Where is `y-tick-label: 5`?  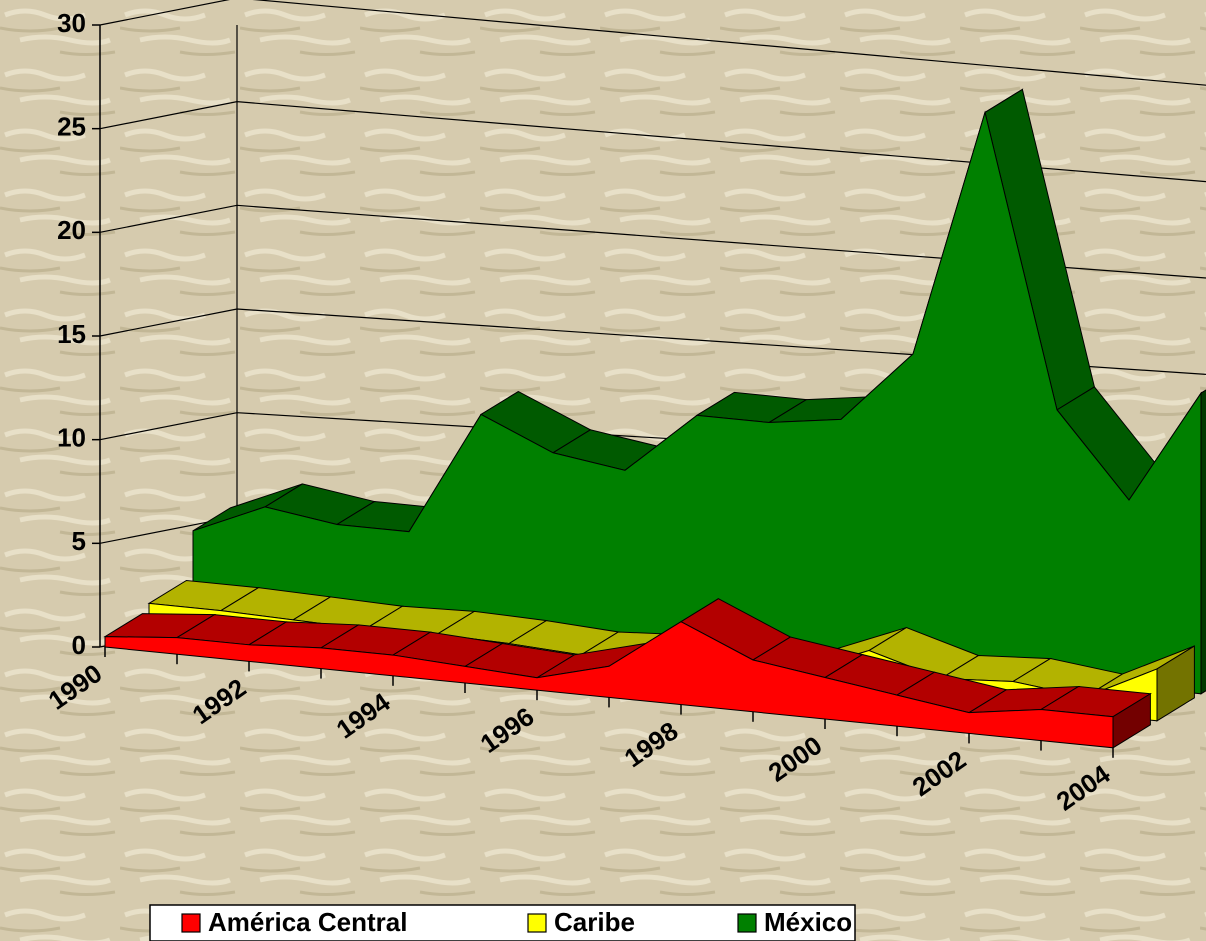 y-tick-label: 5 is located at coordinates (79, 541).